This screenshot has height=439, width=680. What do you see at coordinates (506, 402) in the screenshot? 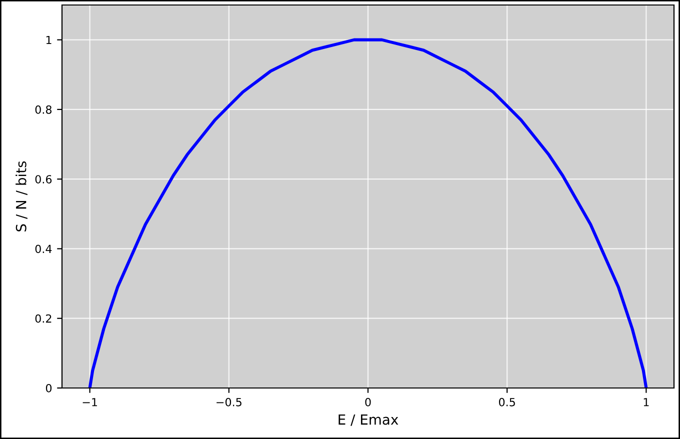
I see `x-tick-label: 0.5` at bounding box center [506, 402].